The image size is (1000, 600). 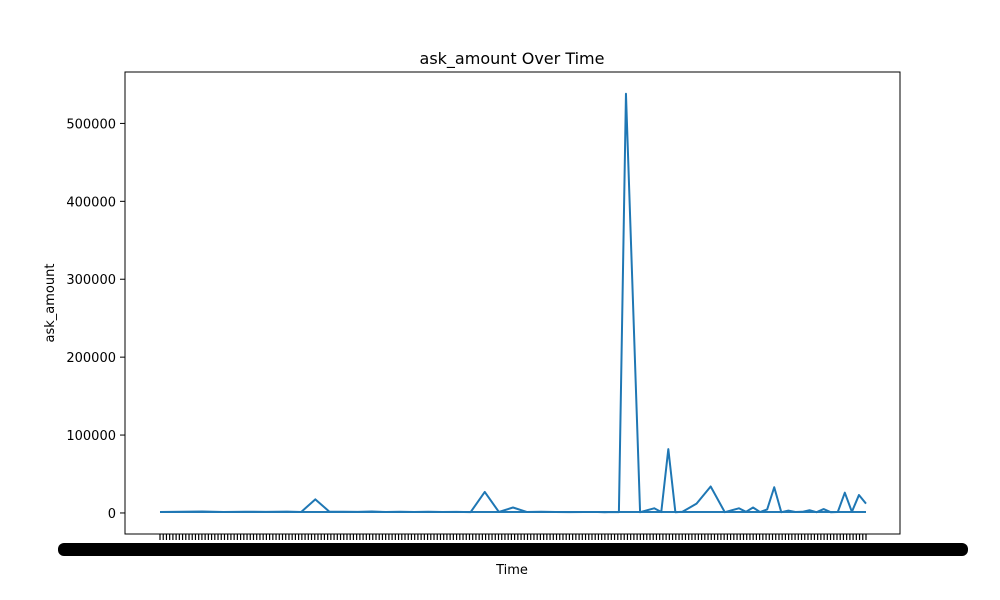 What do you see at coordinates (95, 319) in the screenshot?
I see `y-axis: 0 100000 200000 300000 400000 500000` at bounding box center [95, 319].